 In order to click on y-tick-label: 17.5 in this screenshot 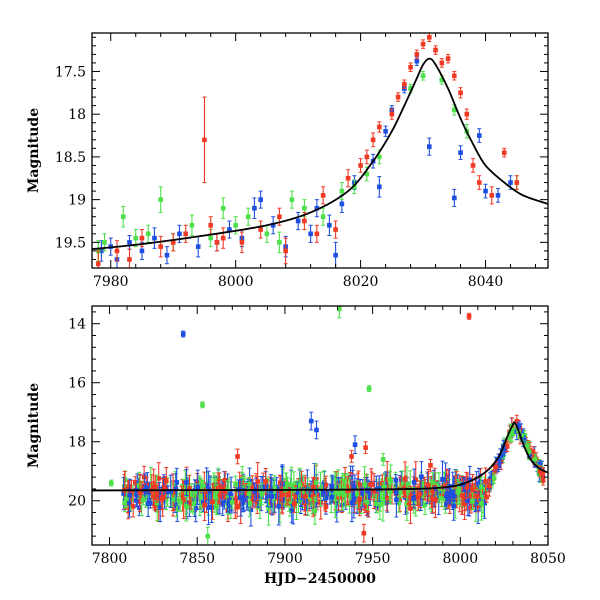, I will do `click(70, 72)`.